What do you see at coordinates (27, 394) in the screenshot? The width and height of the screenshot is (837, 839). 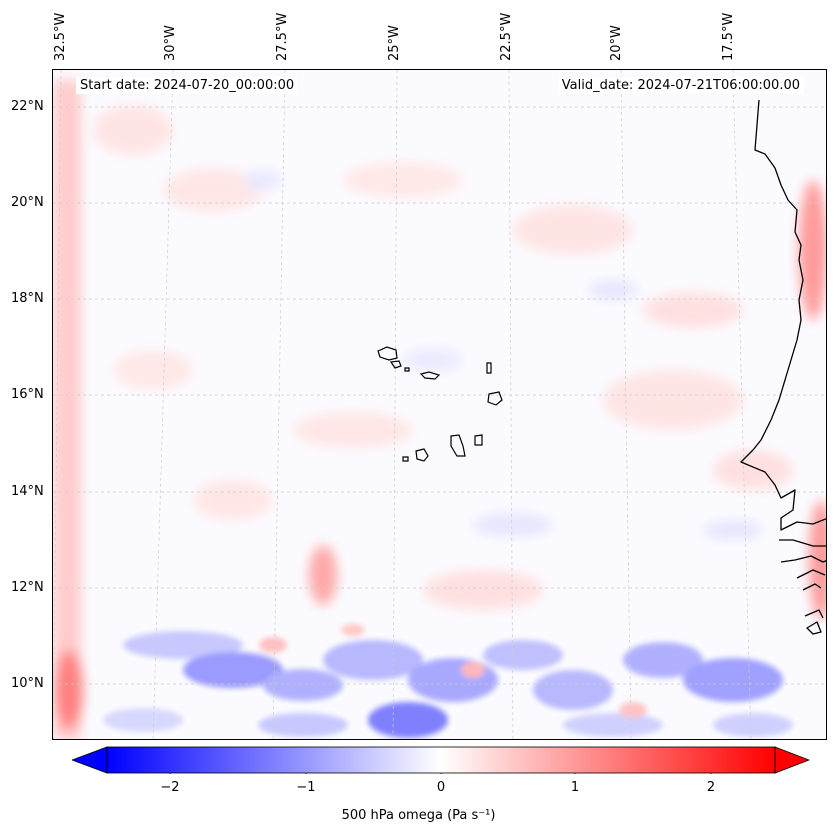 I see `lat-label-16n: 16°N` at bounding box center [27, 394].